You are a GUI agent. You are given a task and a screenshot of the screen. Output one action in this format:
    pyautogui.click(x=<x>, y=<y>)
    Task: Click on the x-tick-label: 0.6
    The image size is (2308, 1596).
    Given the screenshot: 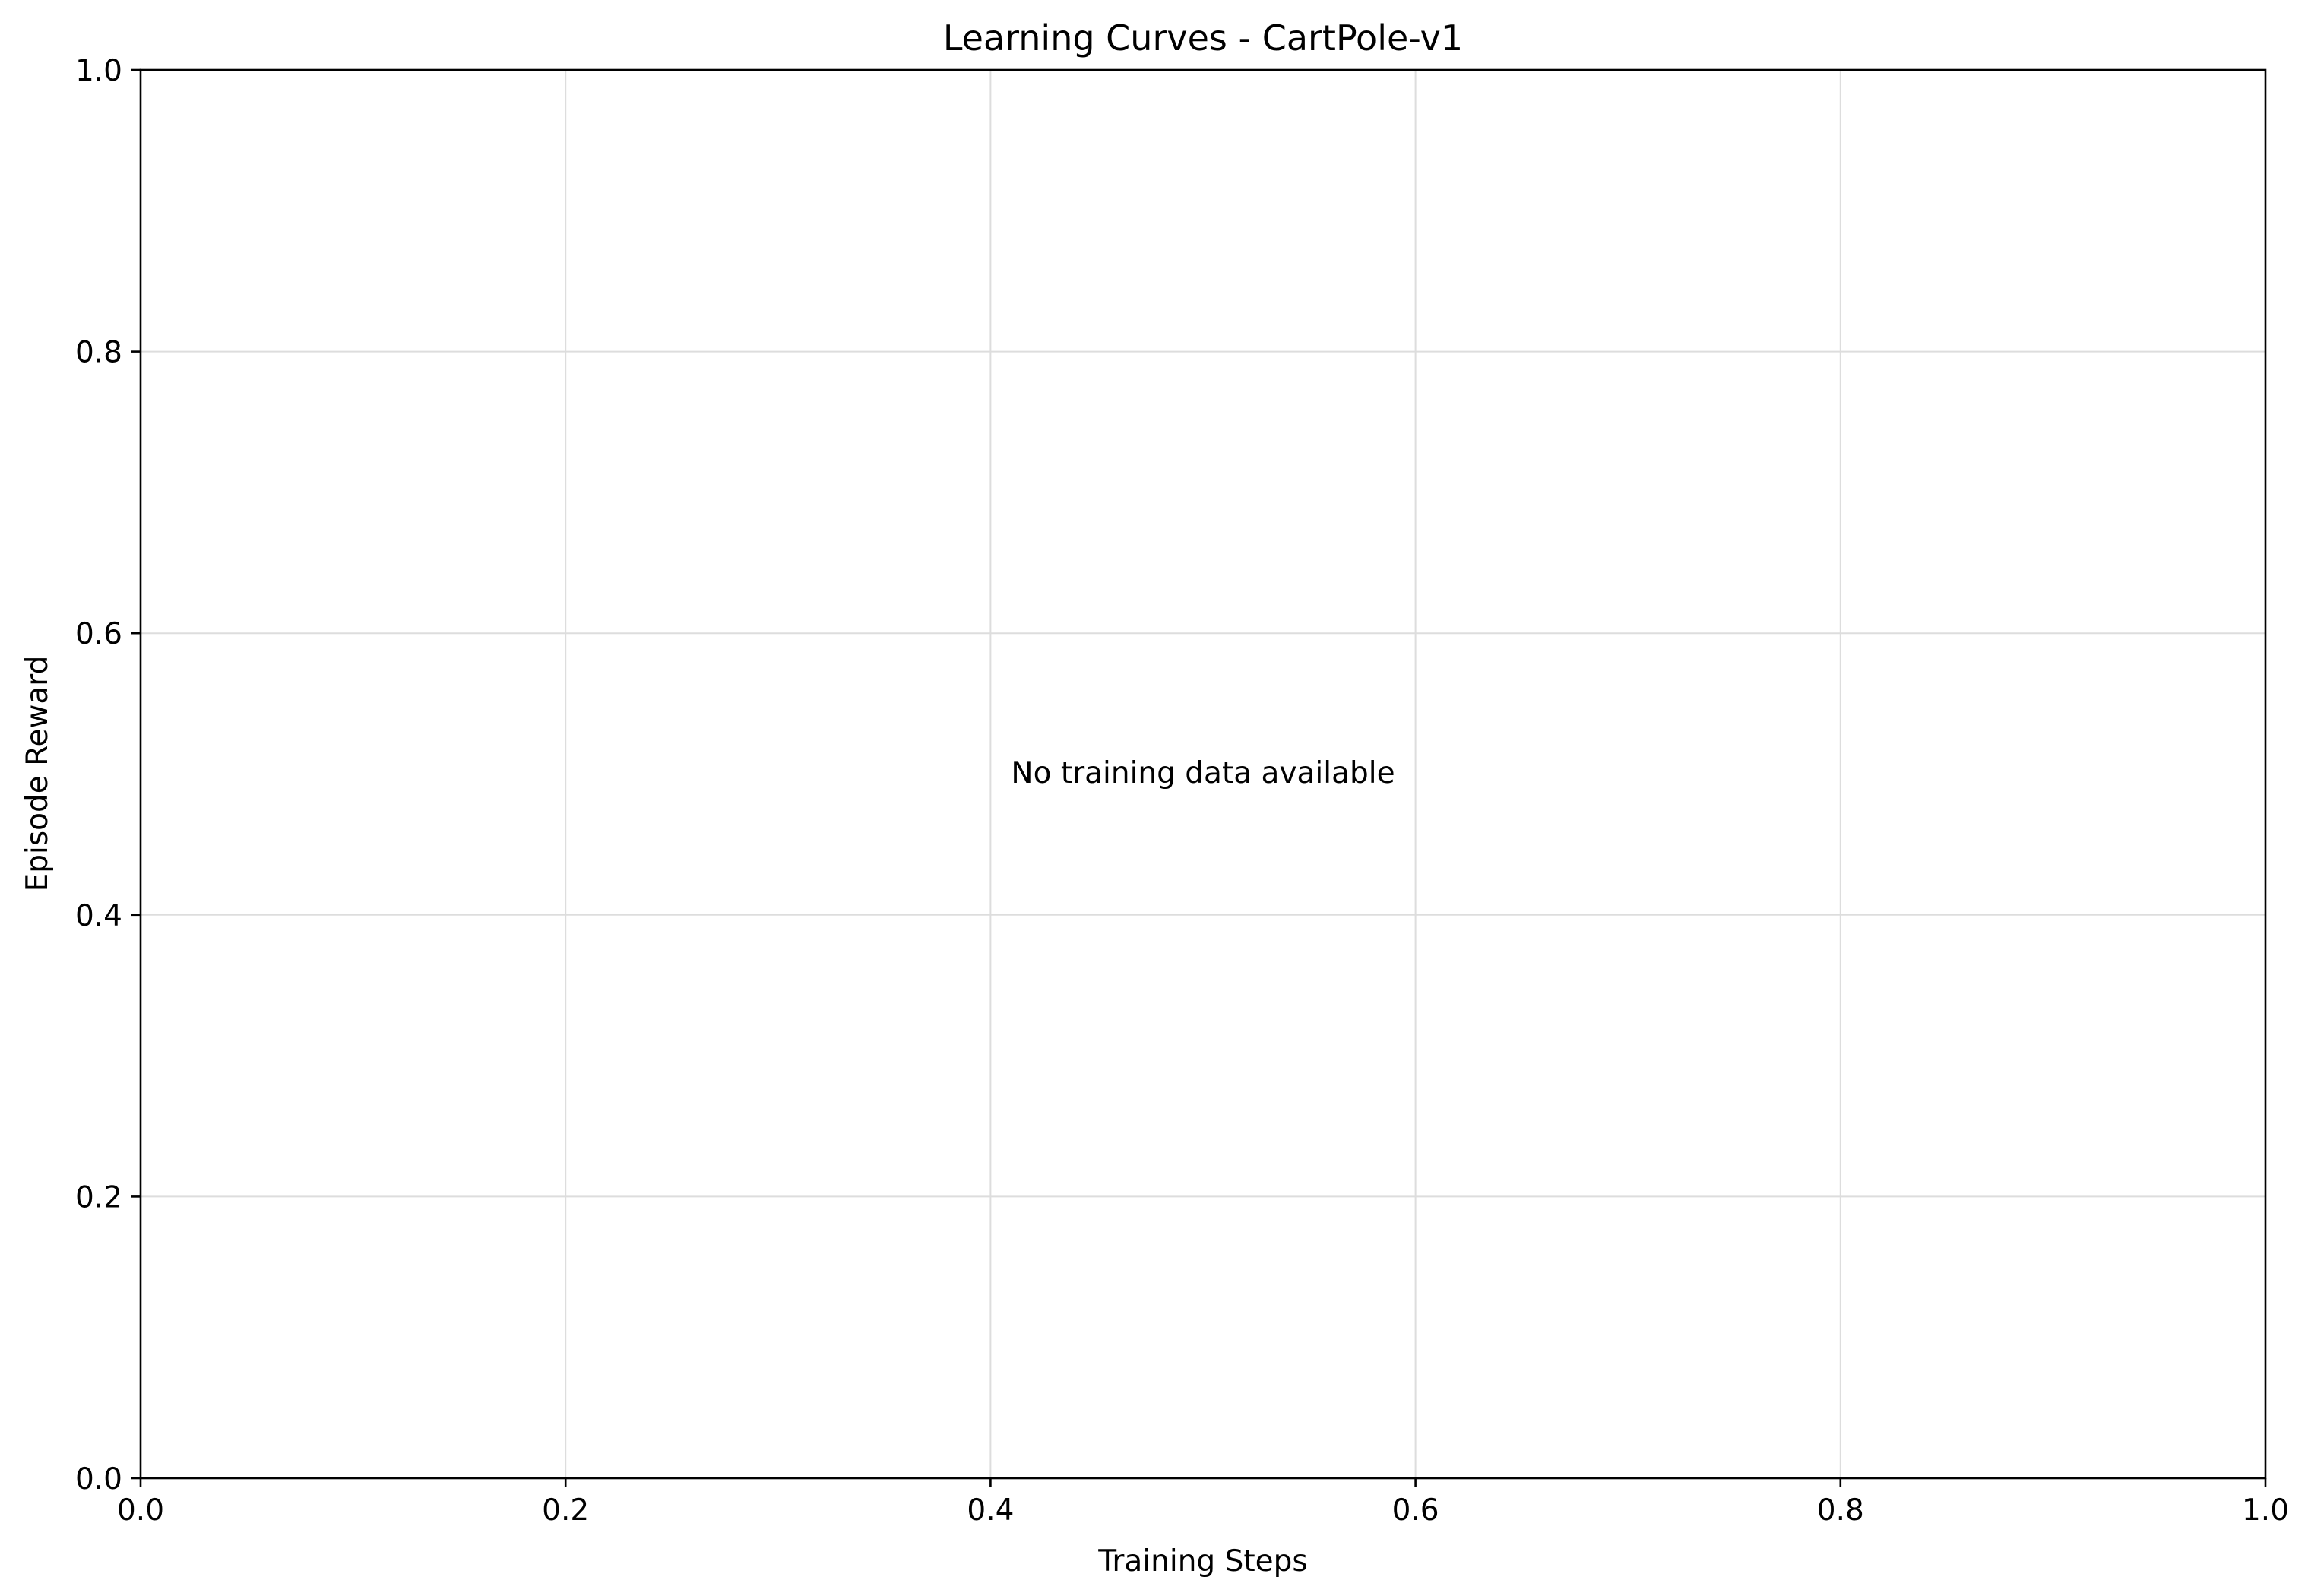 What is the action you would take?
    pyautogui.click(x=1416, y=1511)
    